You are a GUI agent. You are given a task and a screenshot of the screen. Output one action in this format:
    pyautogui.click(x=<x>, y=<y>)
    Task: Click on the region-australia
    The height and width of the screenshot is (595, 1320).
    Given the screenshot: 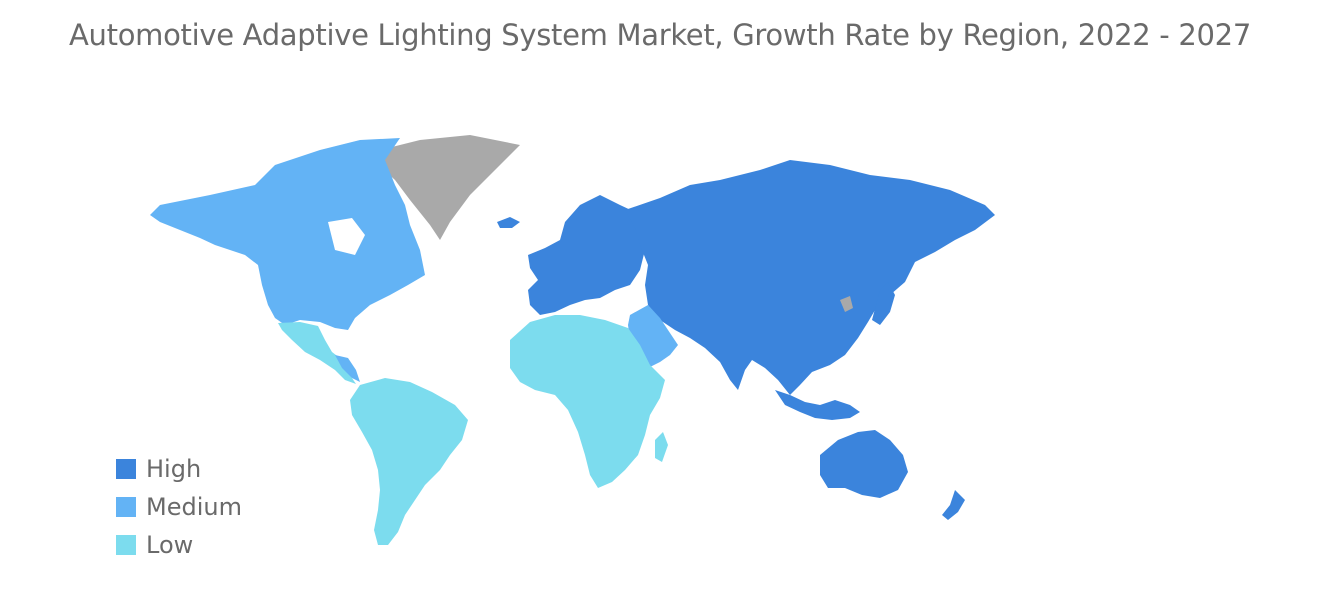 What is the action you would take?
    pyautogui.click(x=864, y=464)
    